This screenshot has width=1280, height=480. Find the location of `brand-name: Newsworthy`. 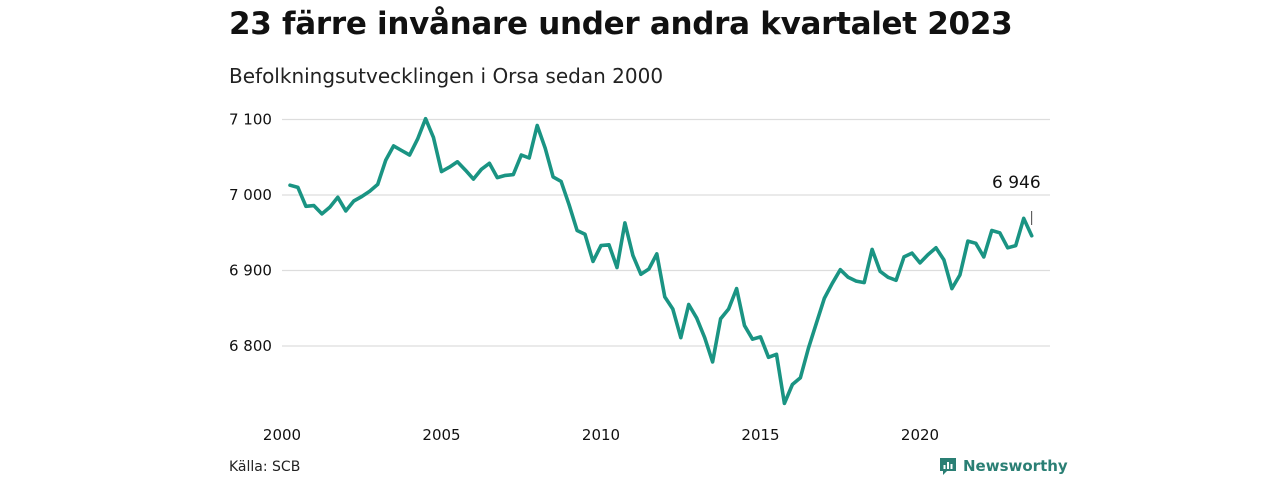

brand-name: Newsworthy is located at coordinates (1015, 466).